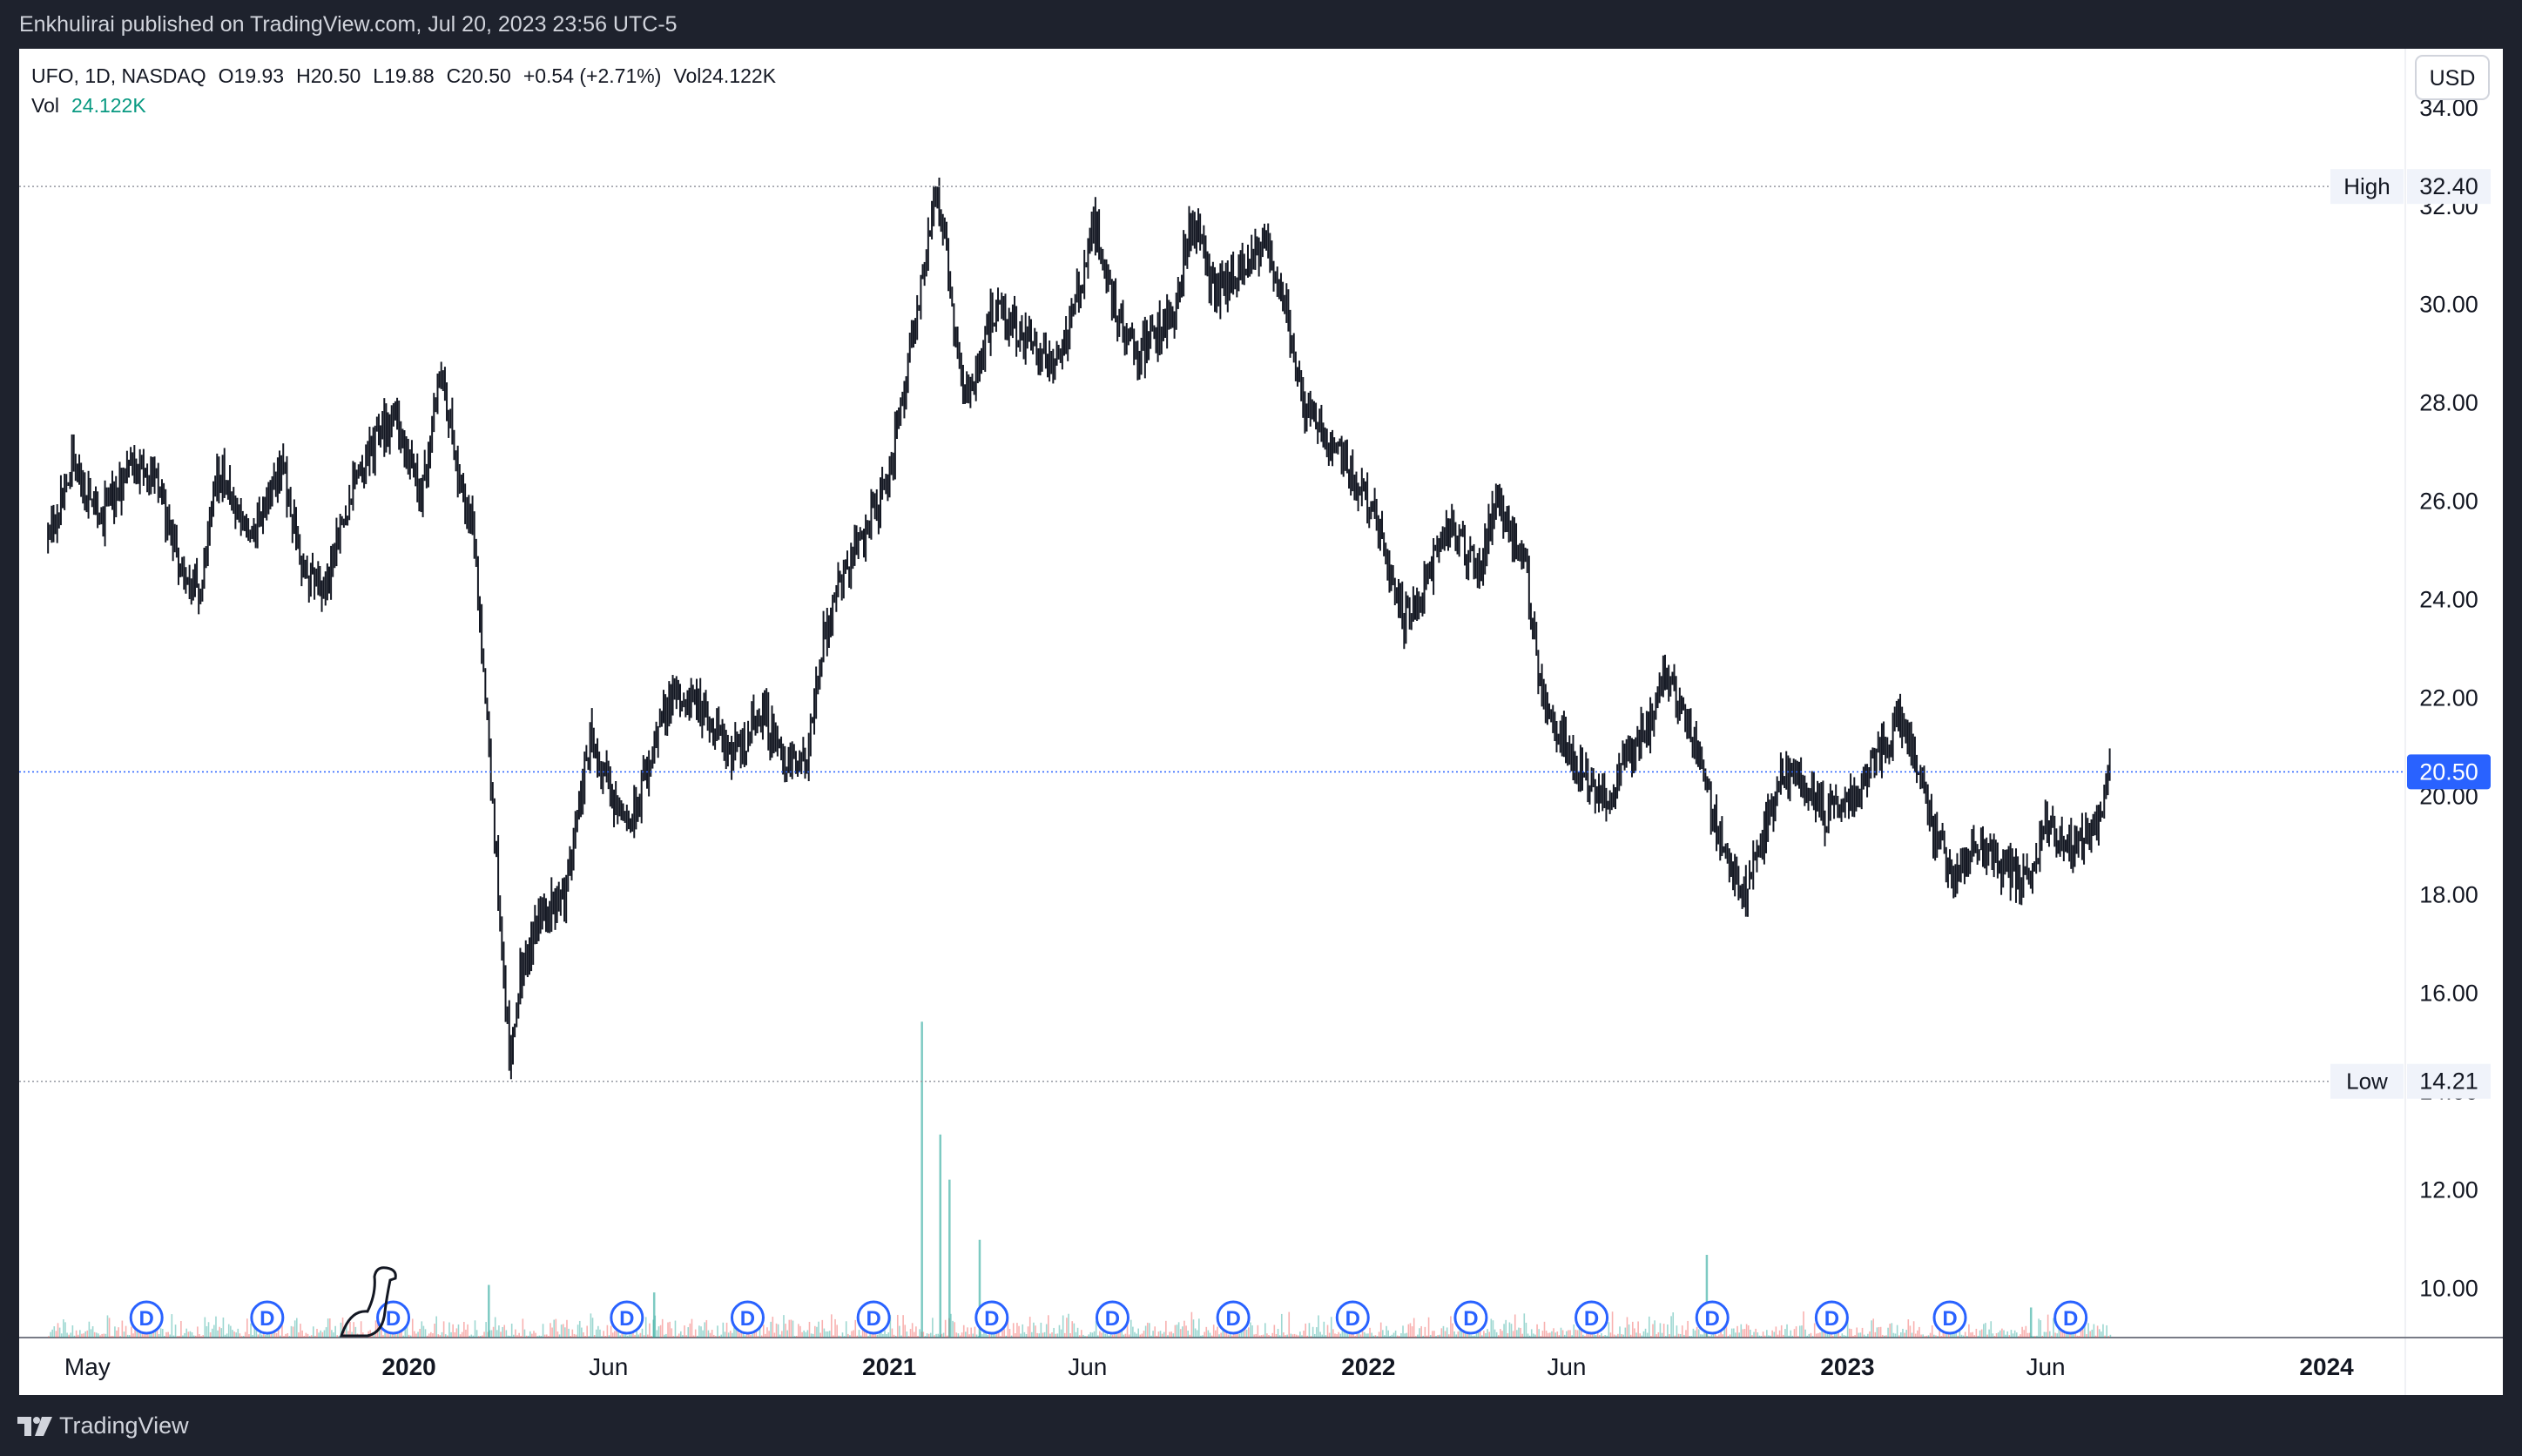 The height and width of the screenshot is (1456, 2522). What do you see at coordinates (103, 1425) in the screenshot?
I see `tradingview-logo: TradingView` at bounding box center [103, 1425].